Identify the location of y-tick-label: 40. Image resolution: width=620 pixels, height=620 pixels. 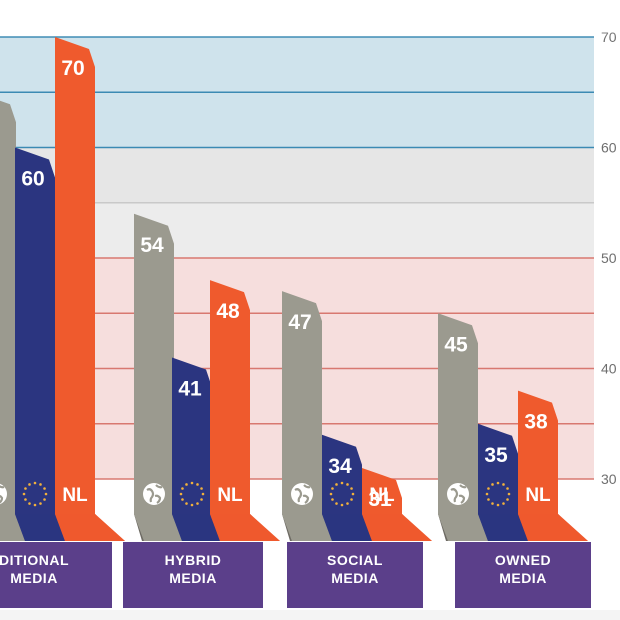
(609, 369).